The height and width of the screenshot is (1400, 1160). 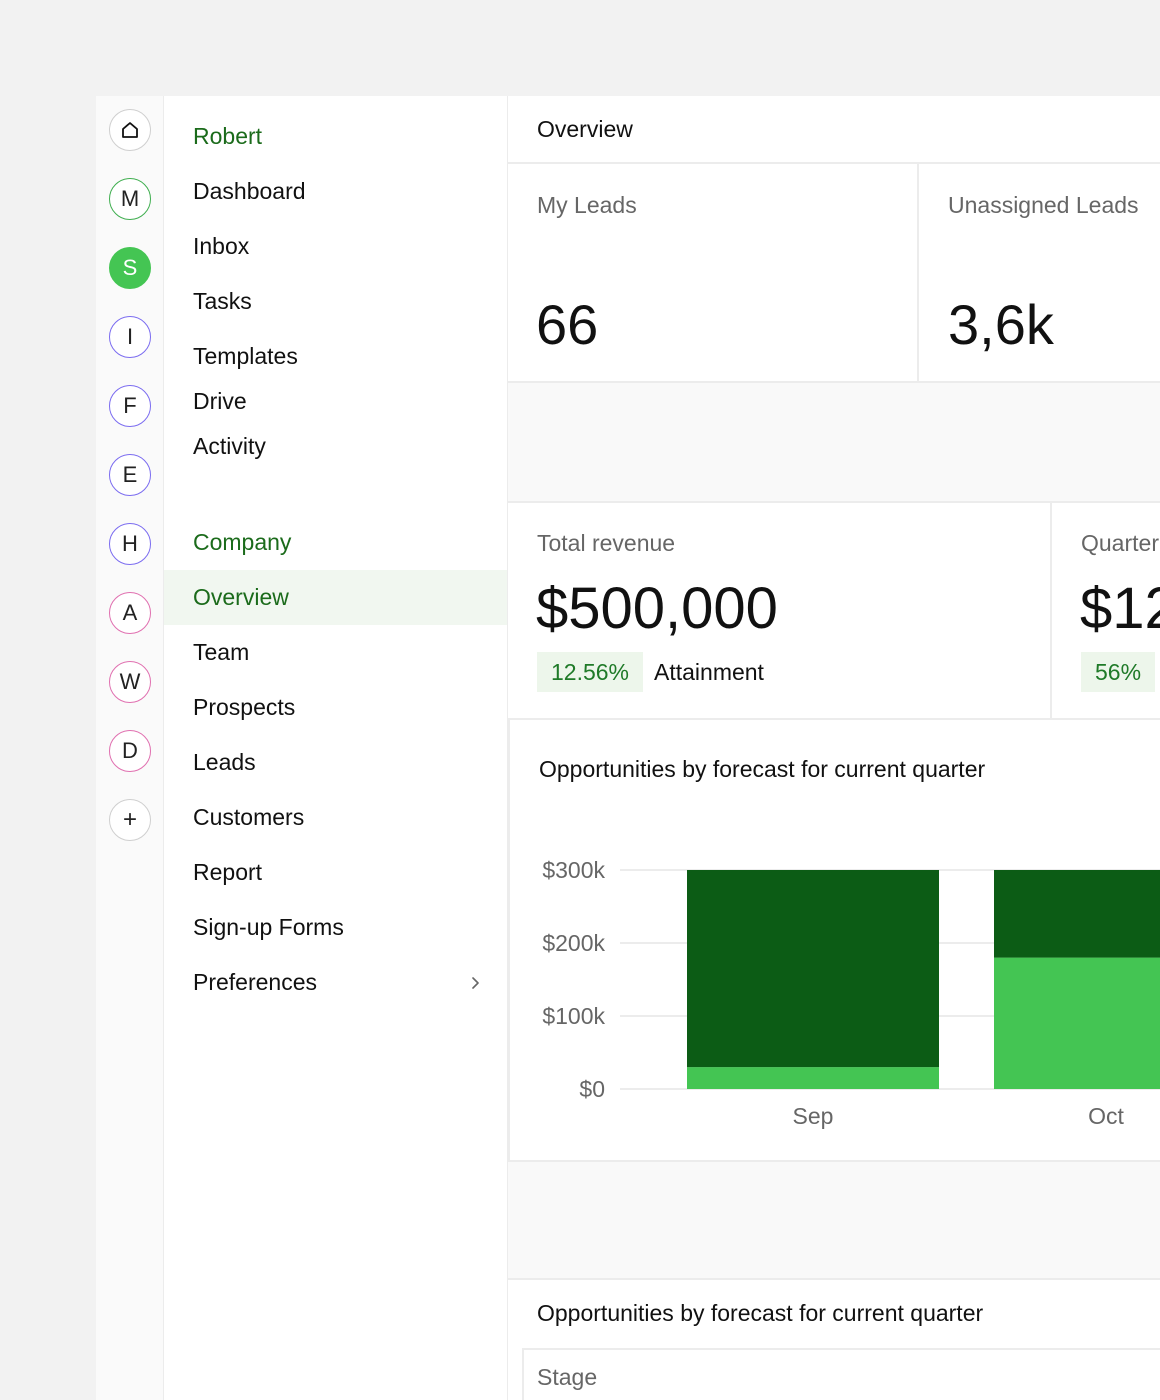 I want to click on workspace-rail: M S I F E H A W D +, so click(x=130, y=748).